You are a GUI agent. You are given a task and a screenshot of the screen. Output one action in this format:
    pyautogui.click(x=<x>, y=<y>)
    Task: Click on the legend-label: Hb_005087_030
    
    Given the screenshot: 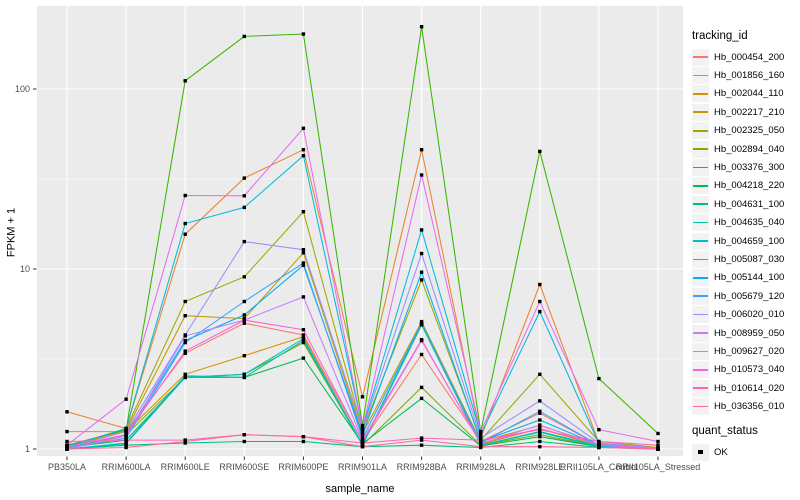 What is the action you would take?
    pyautogui.click(x=749, y=259)
    